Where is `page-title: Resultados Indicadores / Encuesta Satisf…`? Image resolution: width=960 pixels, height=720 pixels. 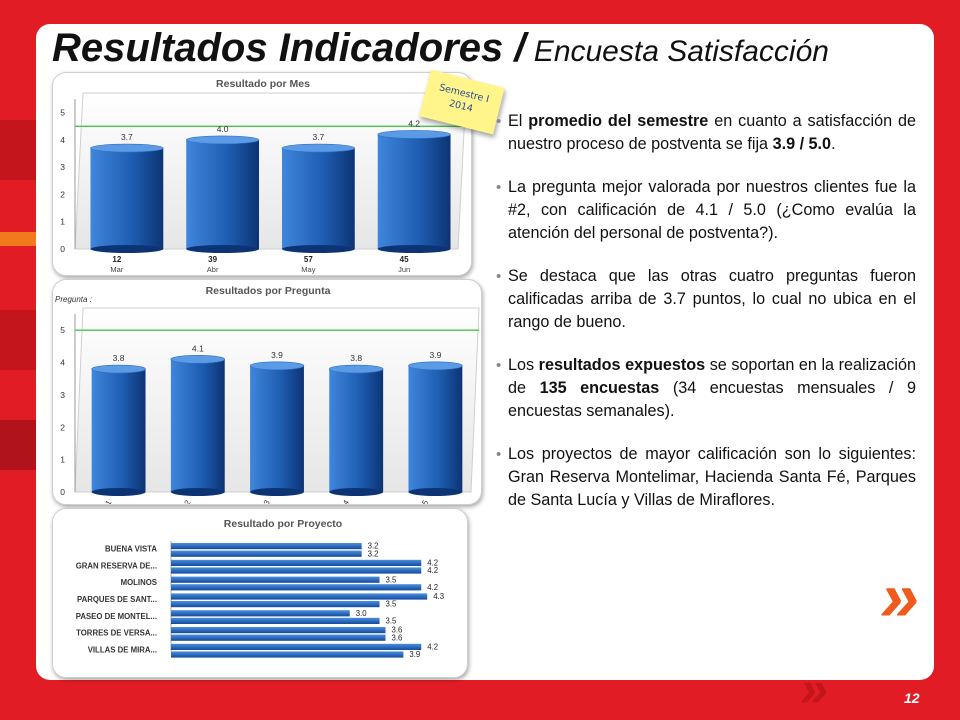 page-title: Resultados Indicadores / Encuesta Satisf… is located at coordinates (440, 48).